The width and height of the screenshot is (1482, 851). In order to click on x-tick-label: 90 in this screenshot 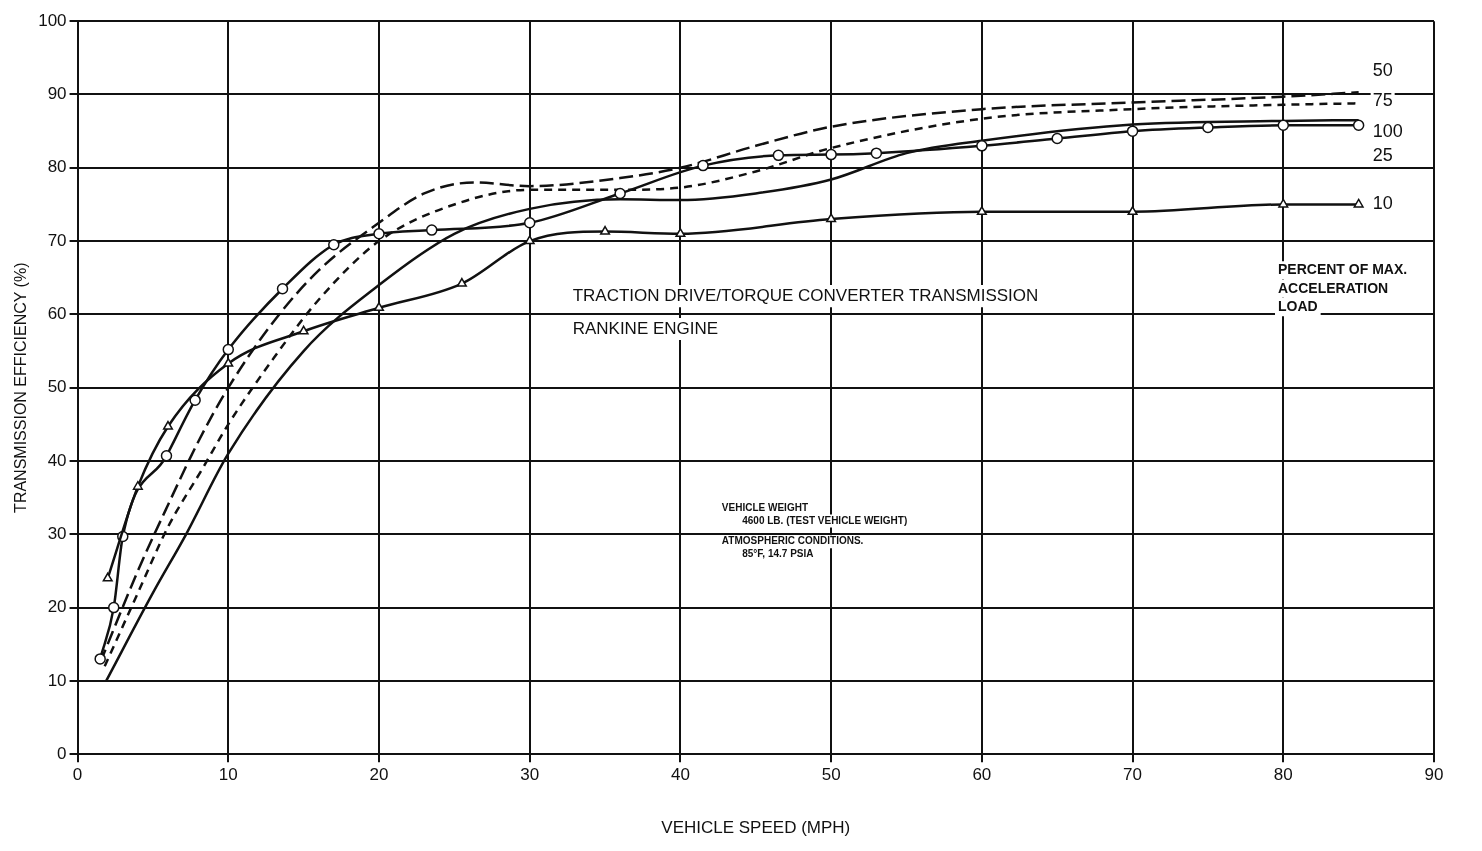, I will do `click(1434, 775)`.